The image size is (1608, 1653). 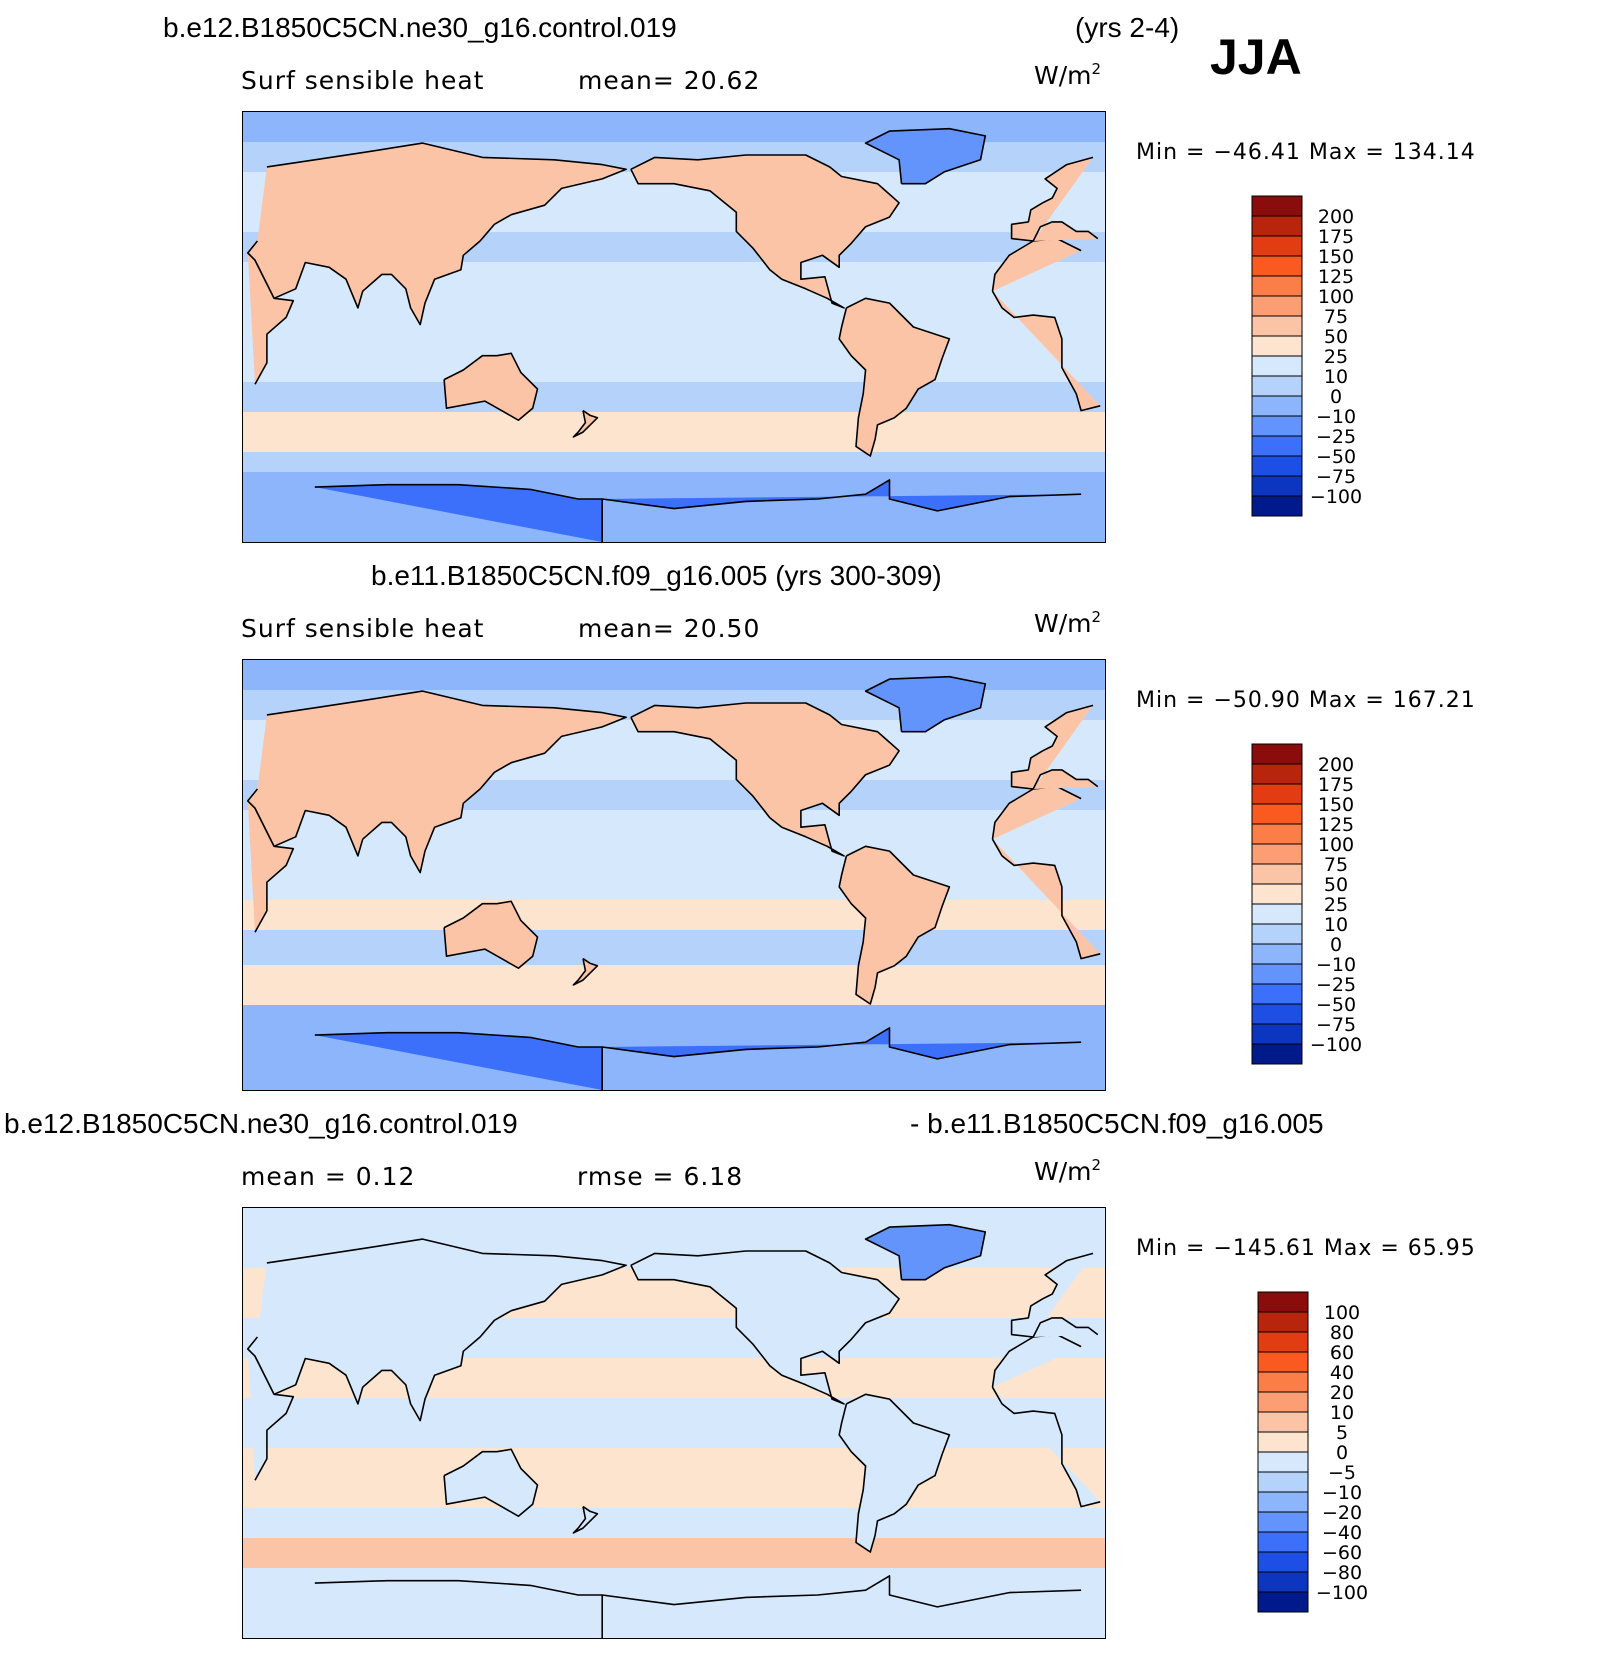 I want to click on colorbar-tick-label: −50, so click(x=1336, y=457).